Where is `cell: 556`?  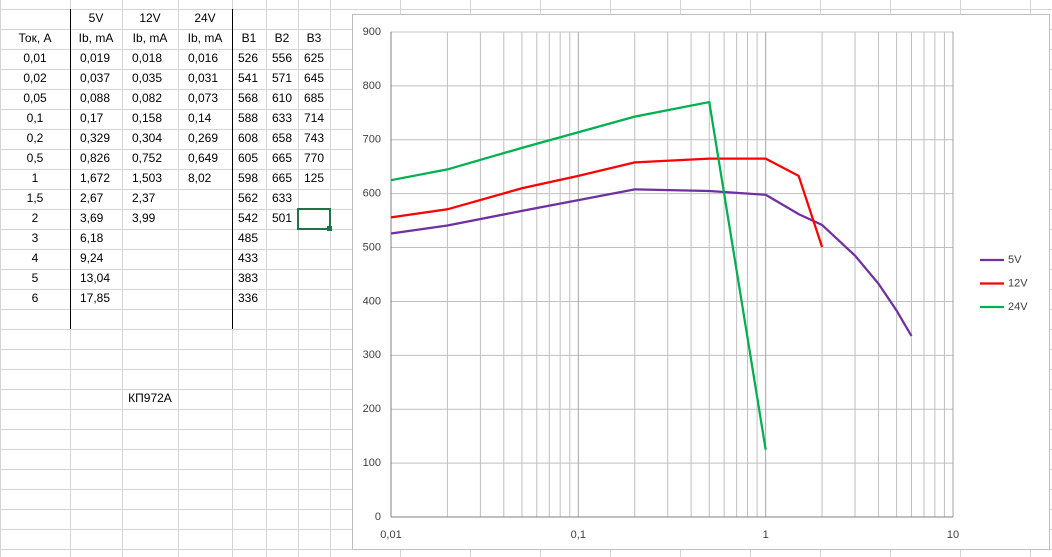
cell: 556 is located at coordinates (282, 58).